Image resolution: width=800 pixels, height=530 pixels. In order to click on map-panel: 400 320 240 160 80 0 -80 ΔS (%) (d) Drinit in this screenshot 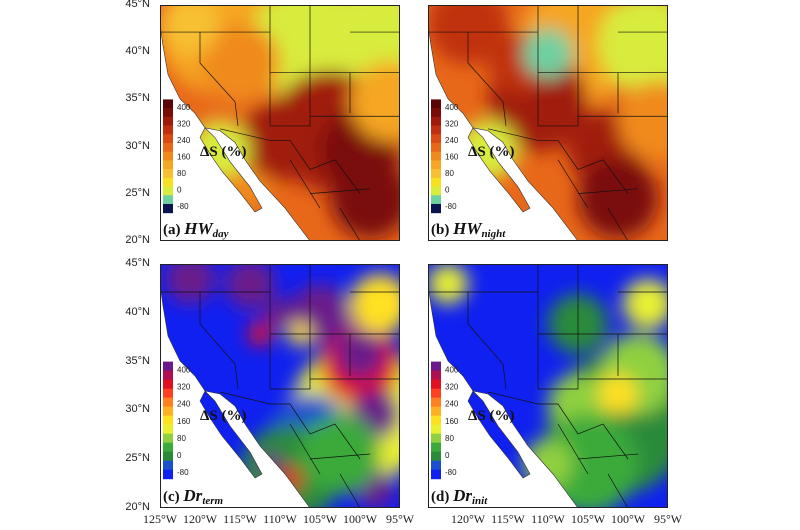, I will do `click(548, 386)`.